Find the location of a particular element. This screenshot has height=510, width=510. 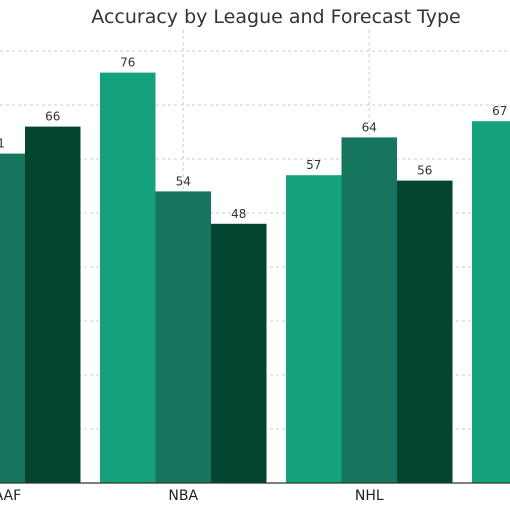

data-label: 56 is located at coordinates (424, 171).